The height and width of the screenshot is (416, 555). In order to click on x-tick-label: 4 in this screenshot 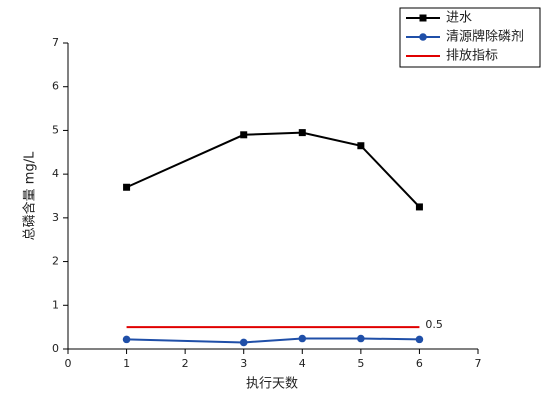, I will do `click(302, 363)`.